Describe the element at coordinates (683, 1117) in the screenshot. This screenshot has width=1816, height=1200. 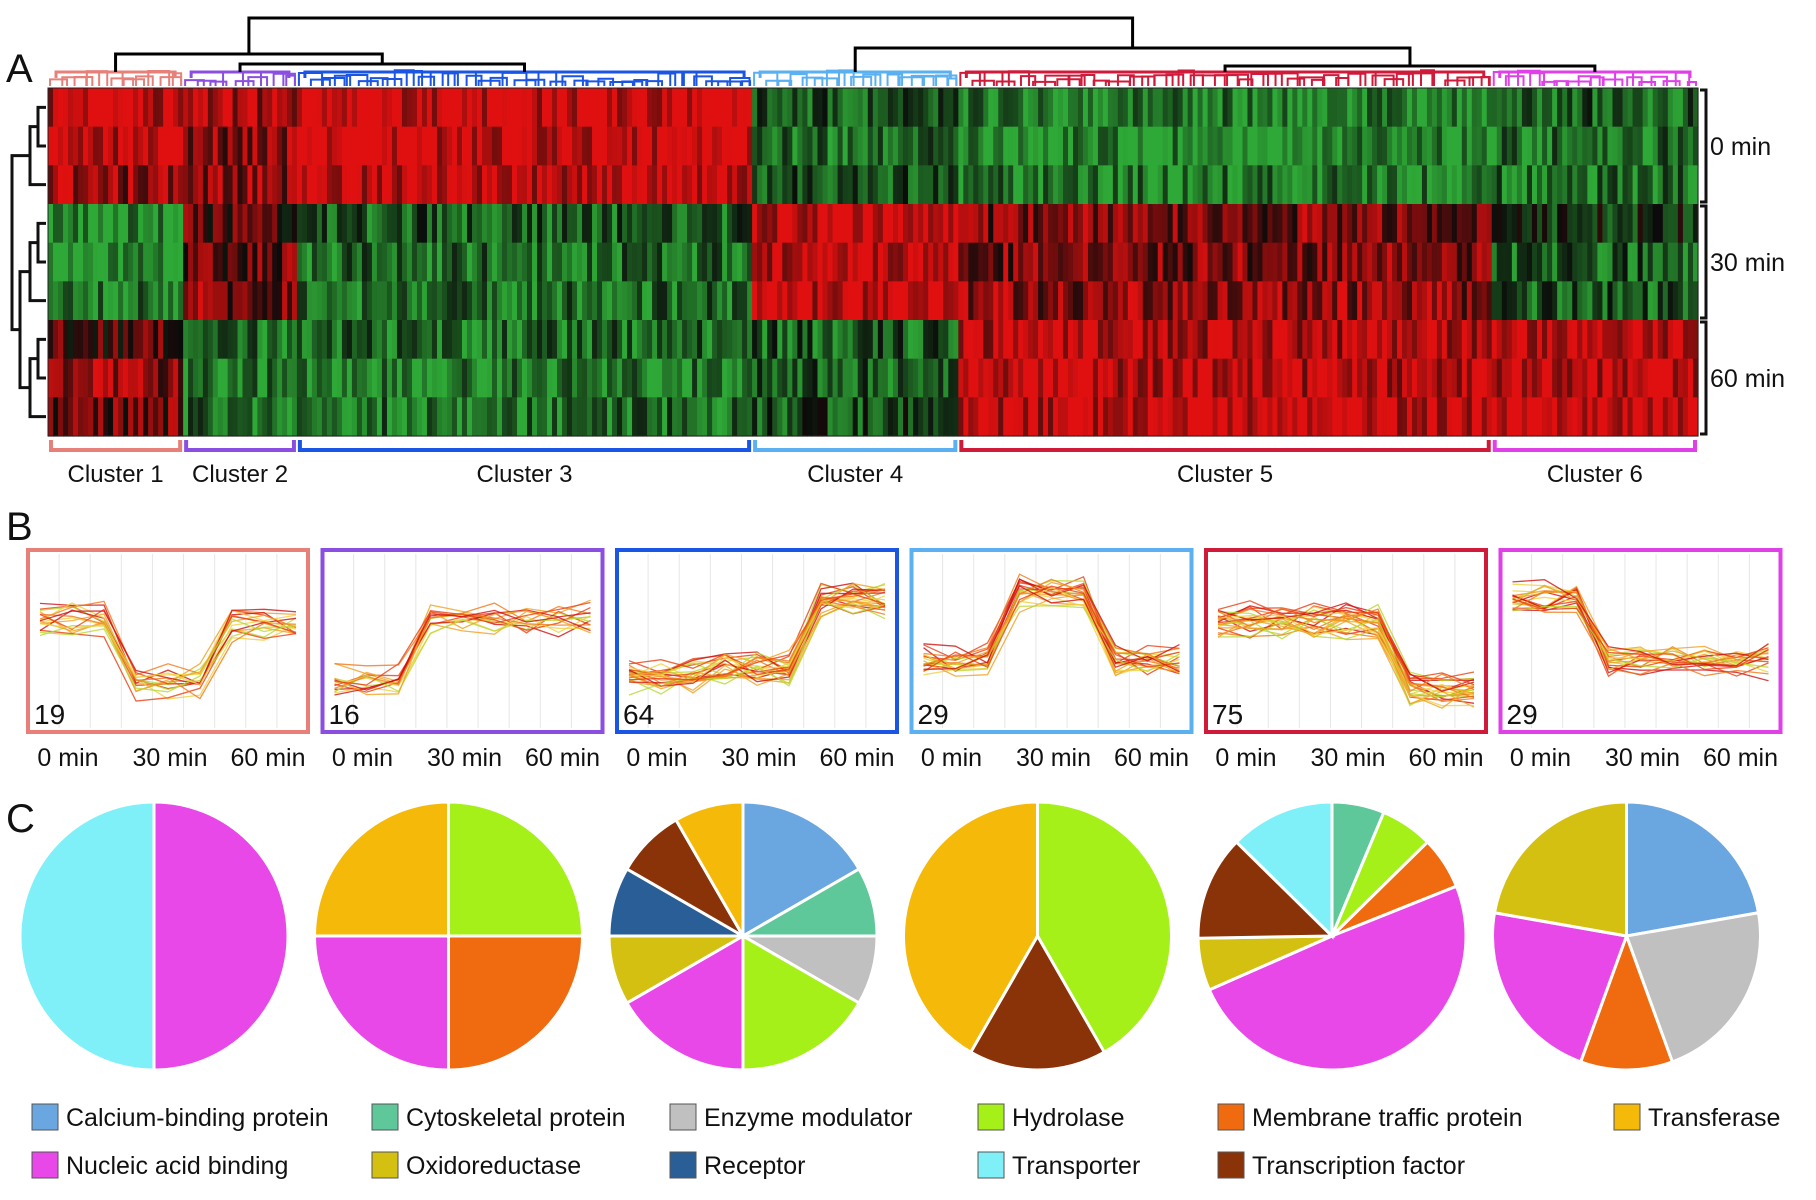
I see `legend-swatch` at that location.